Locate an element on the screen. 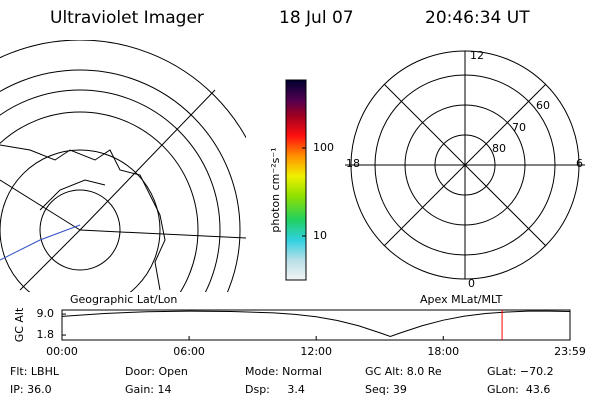 This screenshot has width=600, height=400. plot-frame is located at coordinates (316, 325).